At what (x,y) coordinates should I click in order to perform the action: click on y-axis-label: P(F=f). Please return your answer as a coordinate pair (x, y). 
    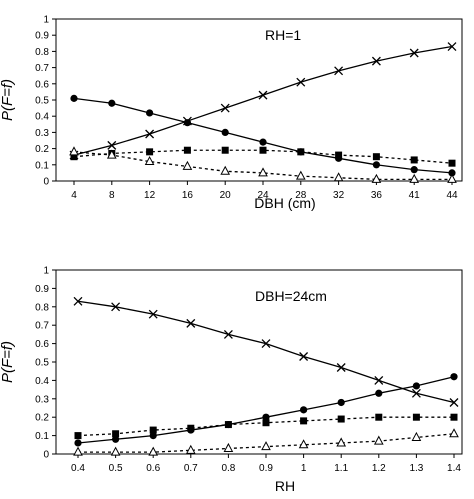
    Looking at the image, I should click on (8, 100).